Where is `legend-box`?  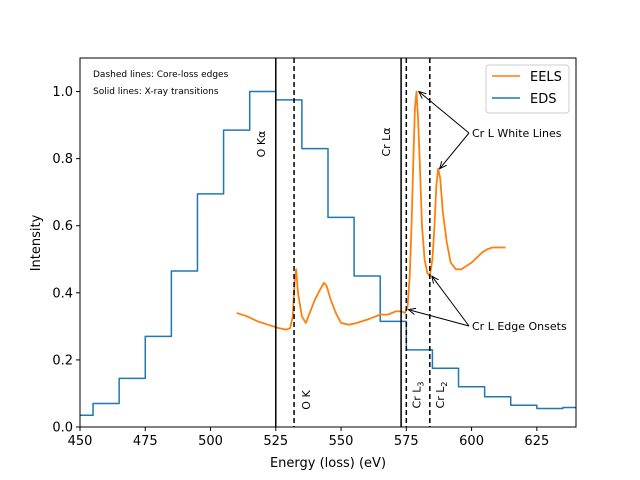
legend-box is located at coordinates (527, 89).